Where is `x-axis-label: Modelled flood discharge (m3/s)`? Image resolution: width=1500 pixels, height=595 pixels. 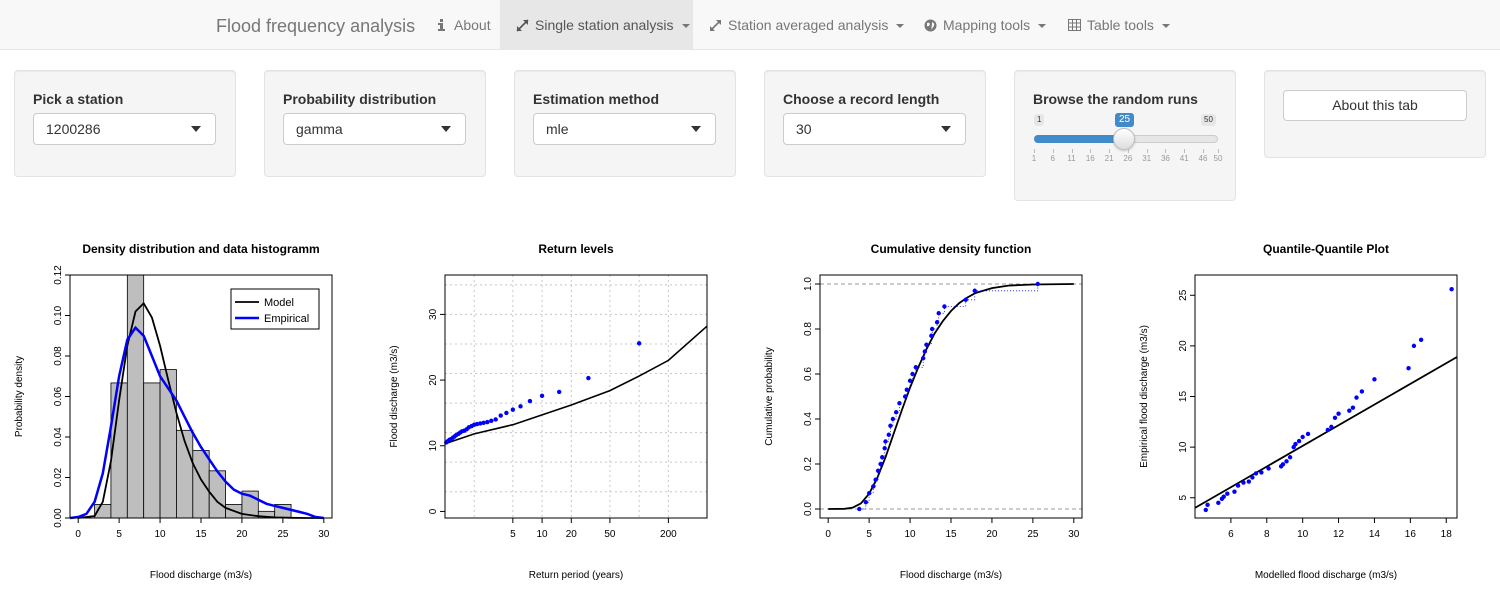
x-axis-label: Modelled flood discharge (m3/s) is located at coordinates (1326, 575).